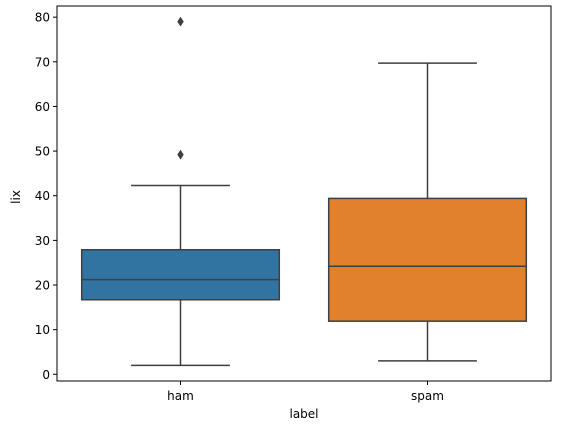  What do you see at coordinates (427, 259) in the screenshot?
I see `iqr-box-spam` at bounding box center [427, 259].